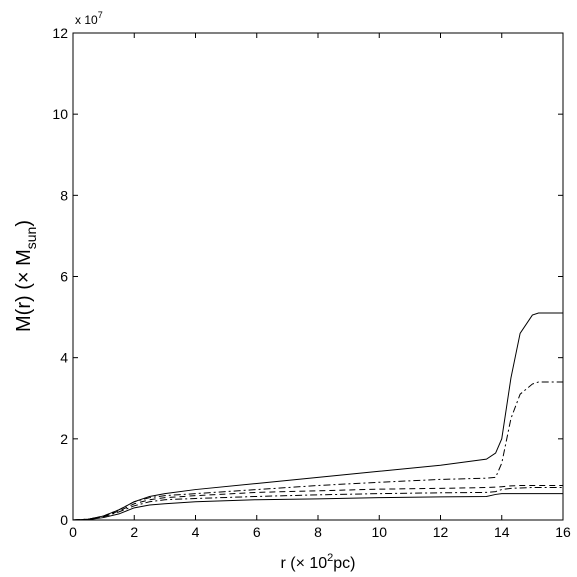 This screenshot has width=577, height=577. Describe the element at coordinates (64, 195) in the screenshot. I see `y-tick-label: 8` at that location.